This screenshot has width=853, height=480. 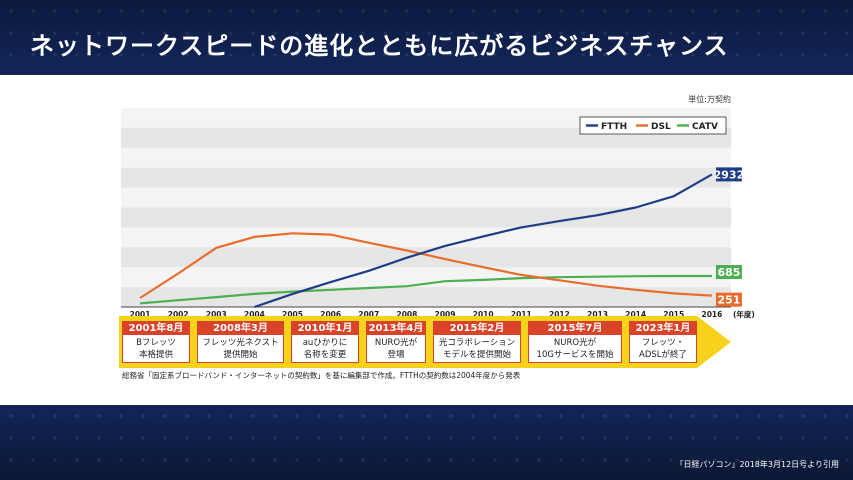 I want to click on x-tick-label: 2012, so click(x=559, y=314).